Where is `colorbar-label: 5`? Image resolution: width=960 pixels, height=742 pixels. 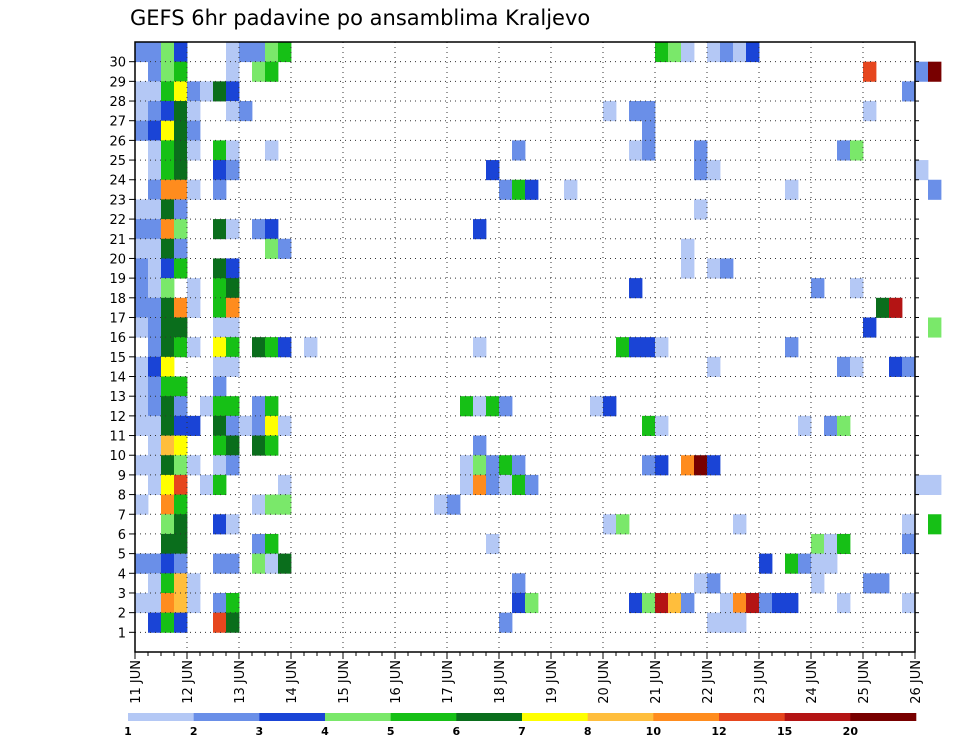 colorbar-label: 5 is located at coordinates (391, 731).